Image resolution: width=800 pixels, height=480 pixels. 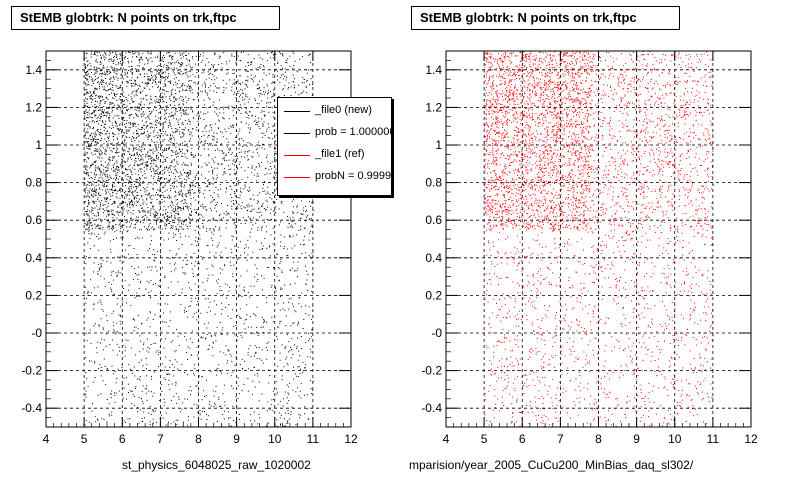 I want to click on legend-entry: _file0 (new), so click(x=334, y=112).